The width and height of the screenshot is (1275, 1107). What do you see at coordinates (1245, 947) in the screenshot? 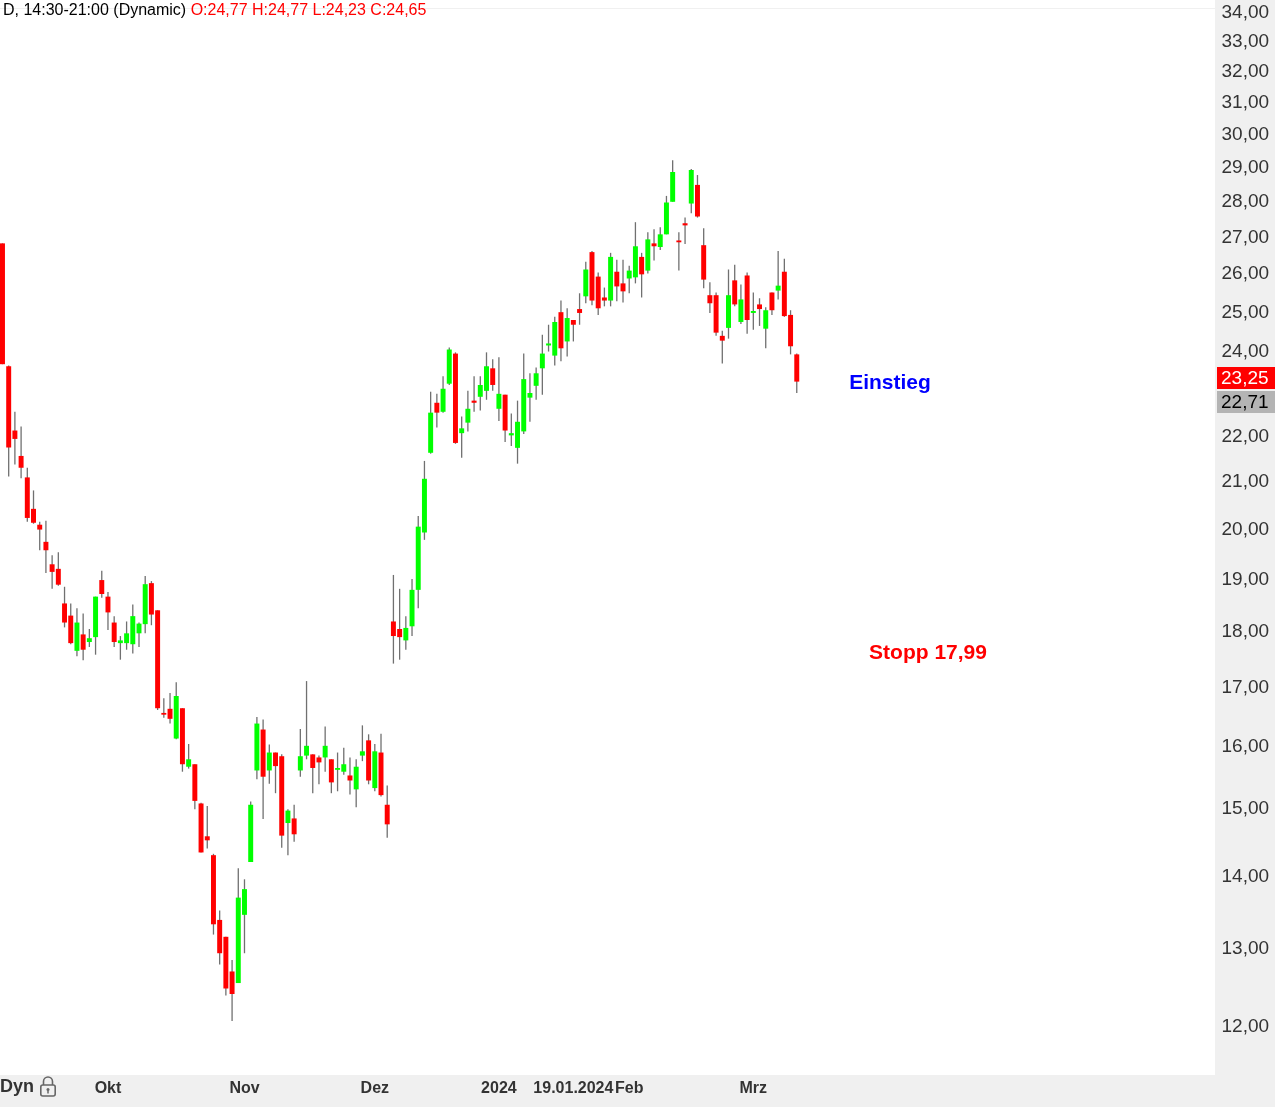
I see `y-tick-label: 13,00` at bounding box center [1245, 947].